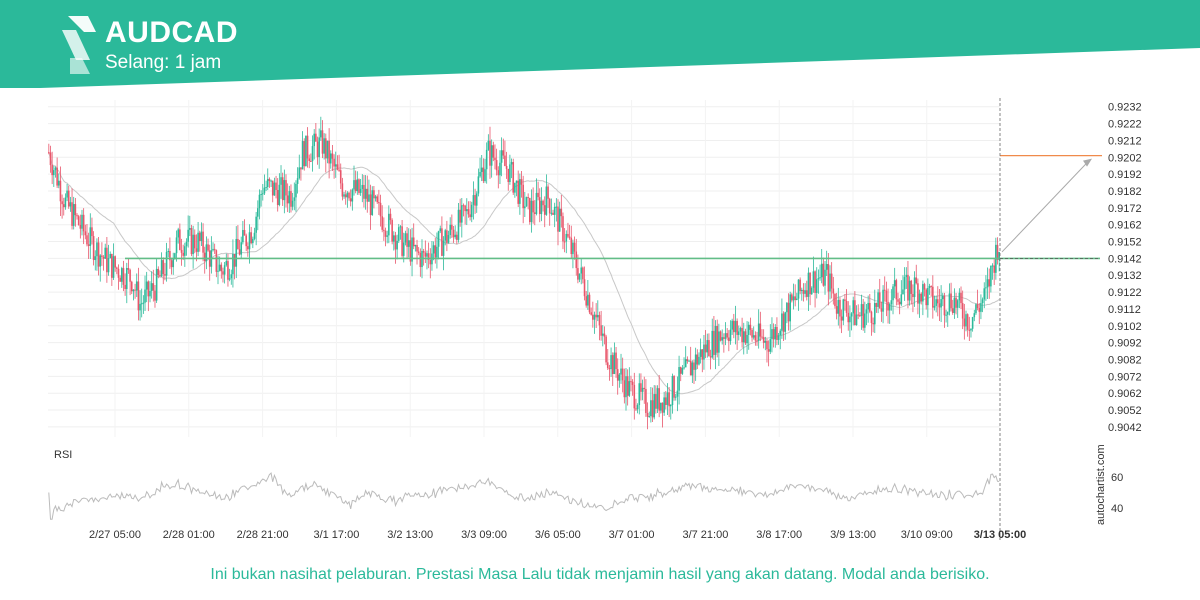 This screenshot has width=1200, height=600. I want to click on price-tick-label: 0.9102, so click(1125, 327).